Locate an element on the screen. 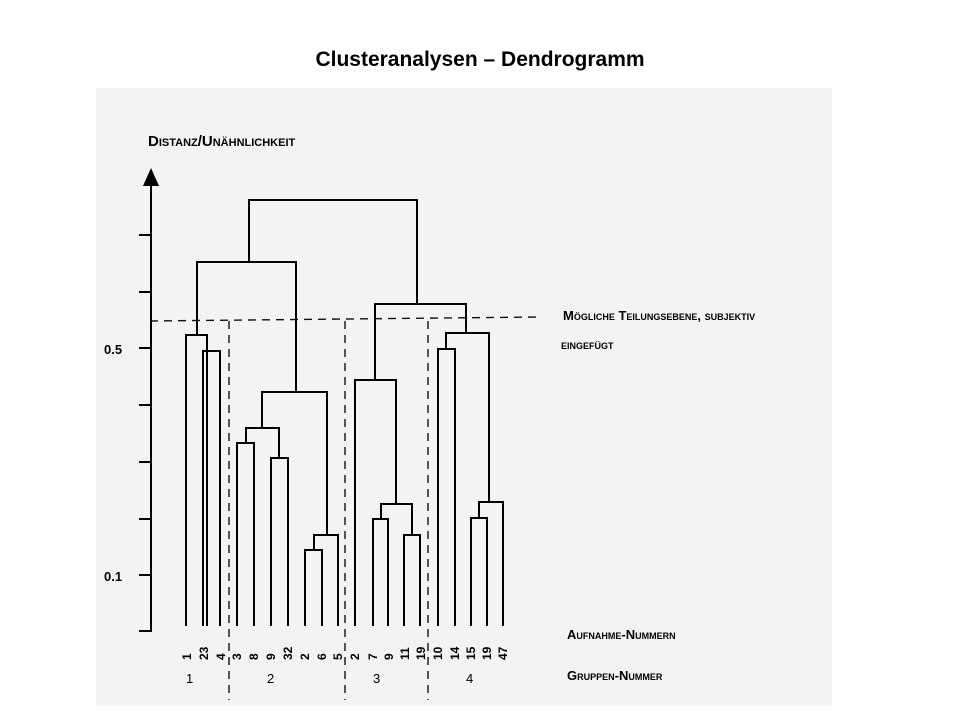 This screenshot has height=720, width=960. leaf-label: 14 is located at coordinates (455, 653).